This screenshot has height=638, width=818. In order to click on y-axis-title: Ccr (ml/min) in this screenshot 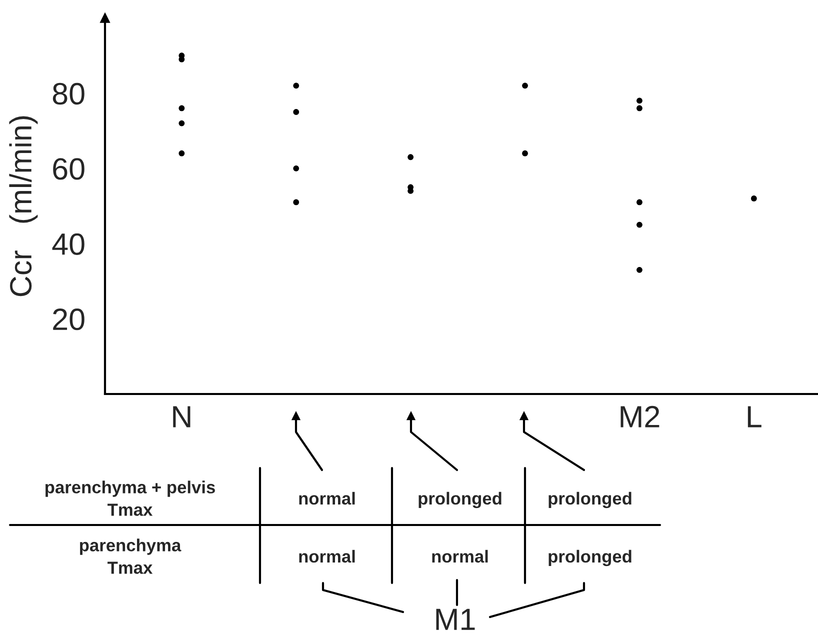, I will do `click(23, 206)`.